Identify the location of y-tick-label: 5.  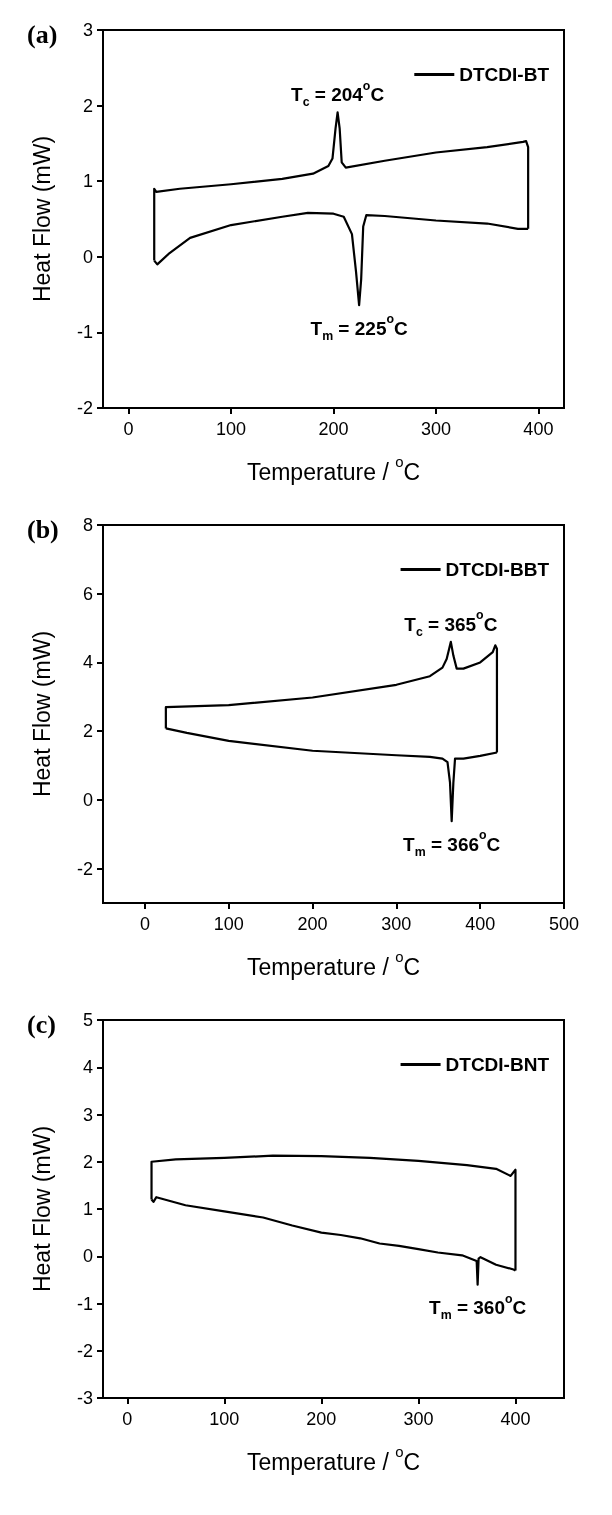
(87, 1020).